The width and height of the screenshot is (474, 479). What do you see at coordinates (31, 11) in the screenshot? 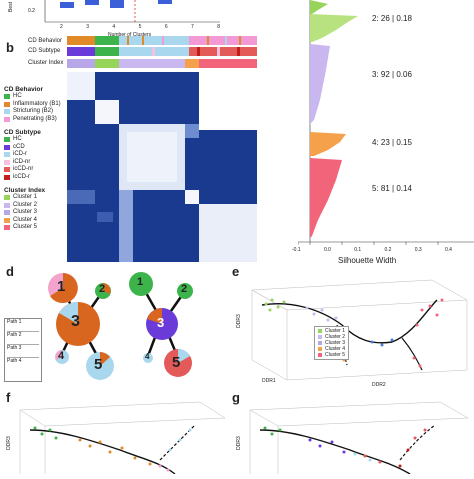
I see `top-ytick: 0.2` at bounding box center [31, 11].